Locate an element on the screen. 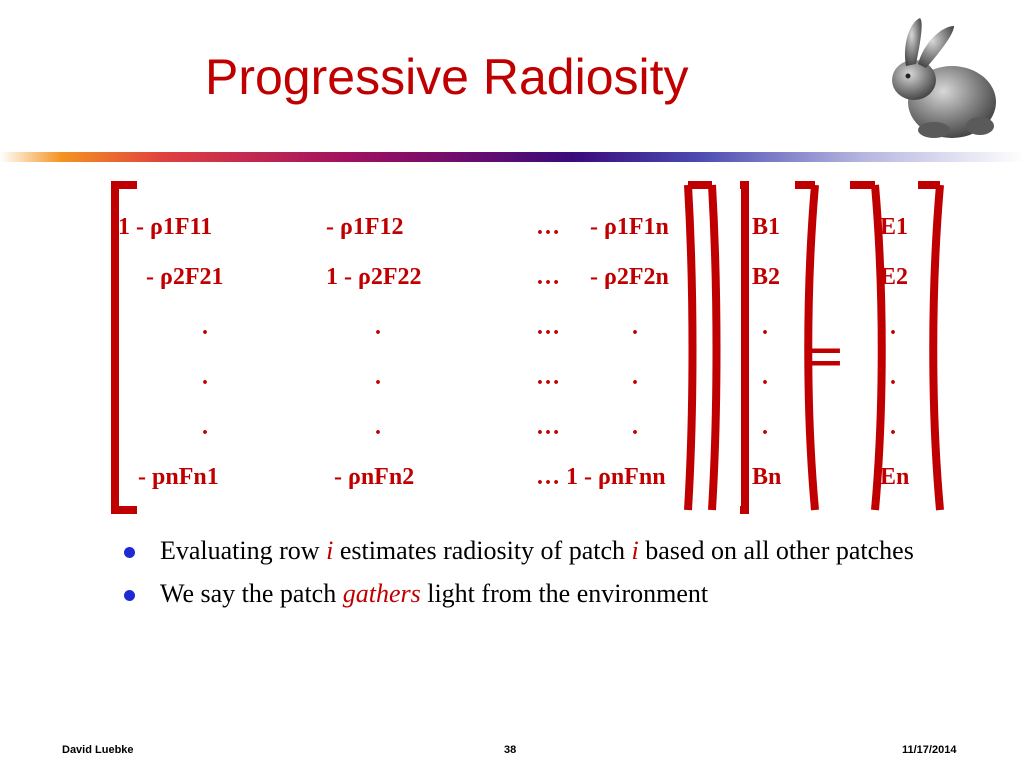  matrix-cell: En is located at coordinates (894, 477).